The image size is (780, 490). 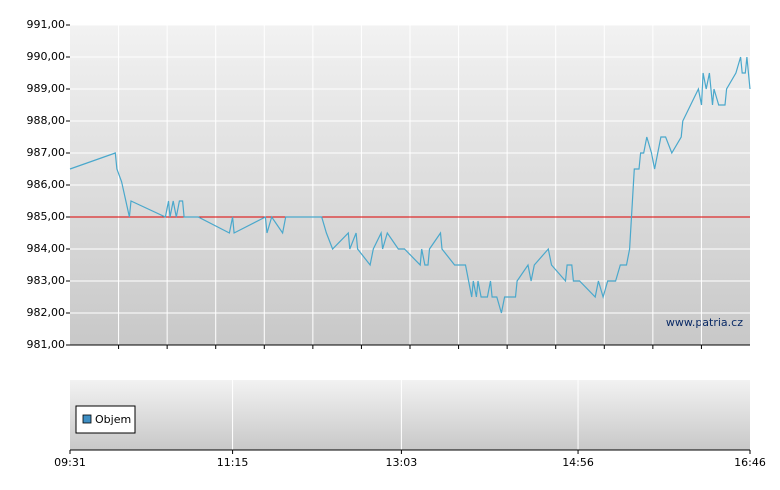 I want to click on legend-swatch, so click(x=87, y=419).